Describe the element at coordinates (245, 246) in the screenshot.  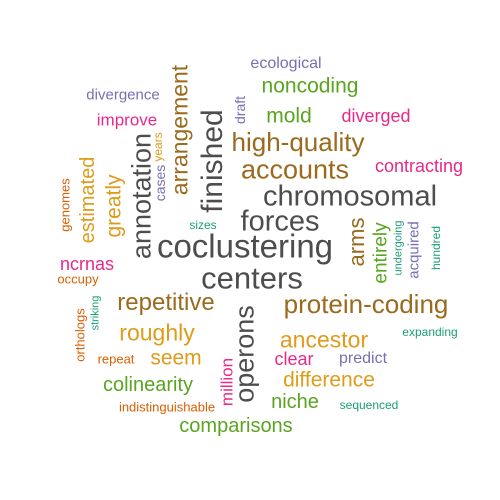
I see `word-coclustering: coclustering` at that location.